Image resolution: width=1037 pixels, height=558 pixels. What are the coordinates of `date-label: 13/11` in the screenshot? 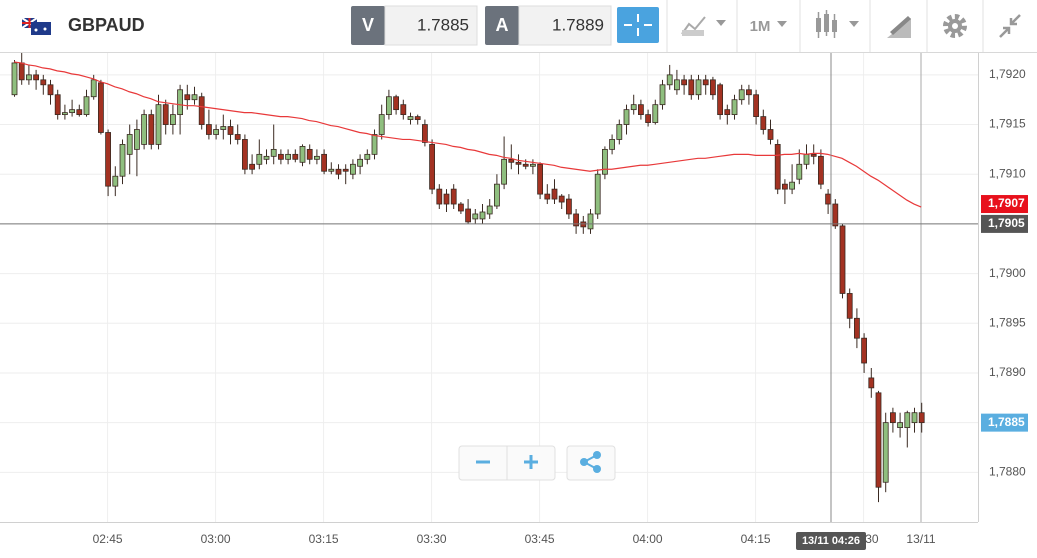 It's located at (920, 539).